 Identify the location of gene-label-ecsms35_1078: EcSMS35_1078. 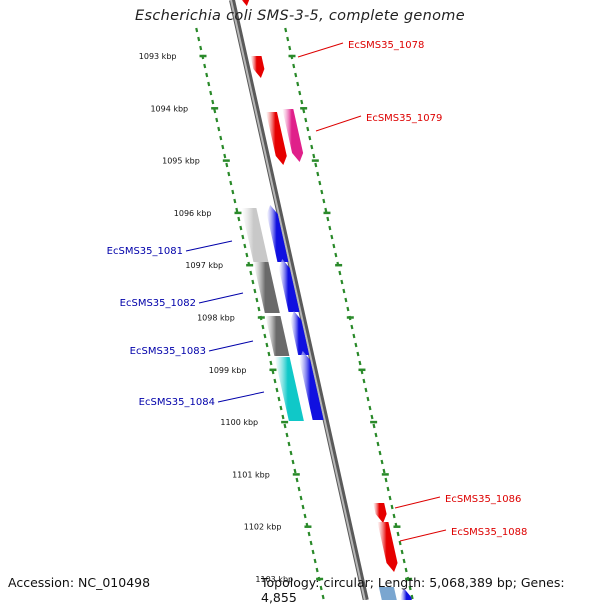
(386, 45).